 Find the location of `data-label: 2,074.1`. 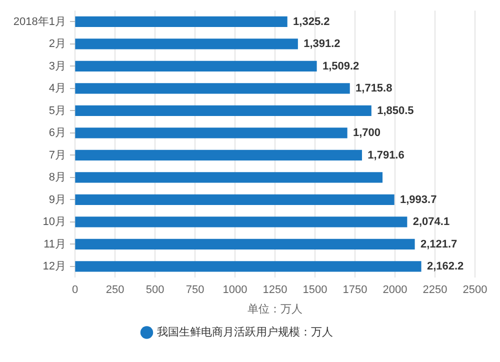

data-label: 2,074.1 is located at coordinates (431, 222).